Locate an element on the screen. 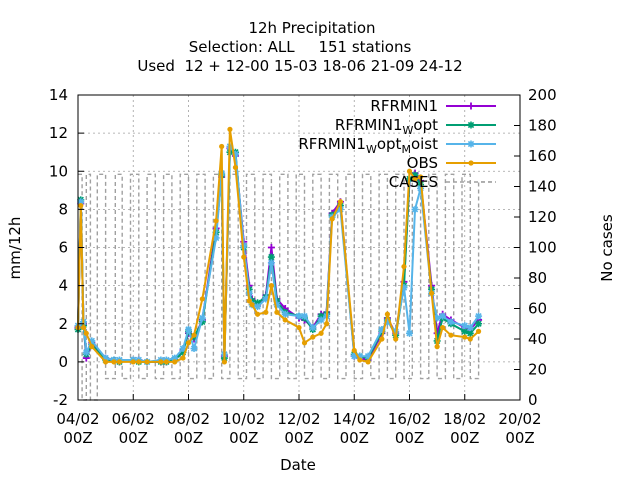 The image size is (640, 480). y2-tick-label: 120 is located at coordinates (542, 217).